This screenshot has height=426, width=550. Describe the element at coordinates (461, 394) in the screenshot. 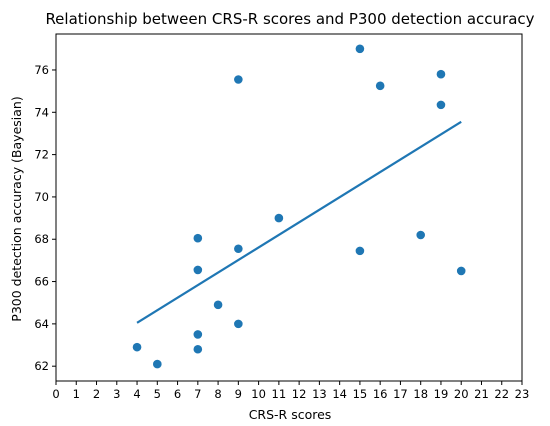

I see `x-tick-label: 20` at that location.